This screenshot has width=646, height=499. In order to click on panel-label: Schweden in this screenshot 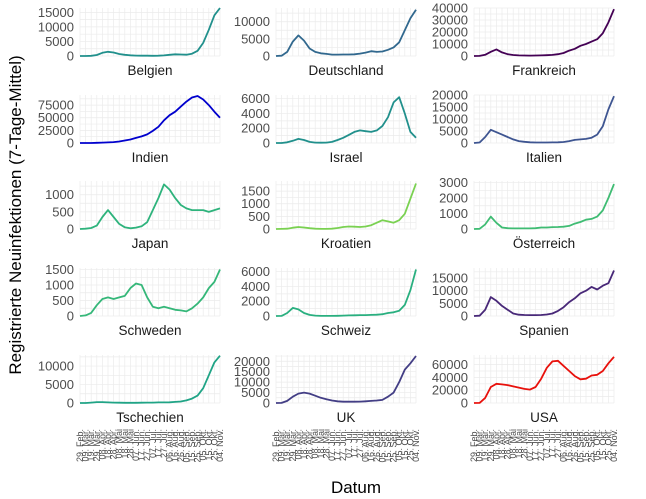, I will do `click(149, 330)`.